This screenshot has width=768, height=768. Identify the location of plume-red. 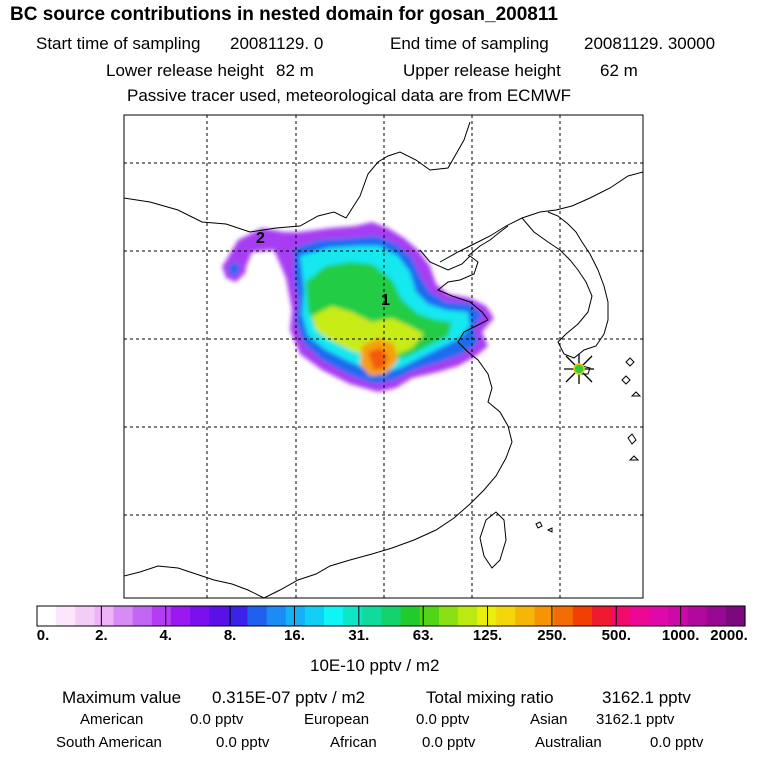
(378, 359).